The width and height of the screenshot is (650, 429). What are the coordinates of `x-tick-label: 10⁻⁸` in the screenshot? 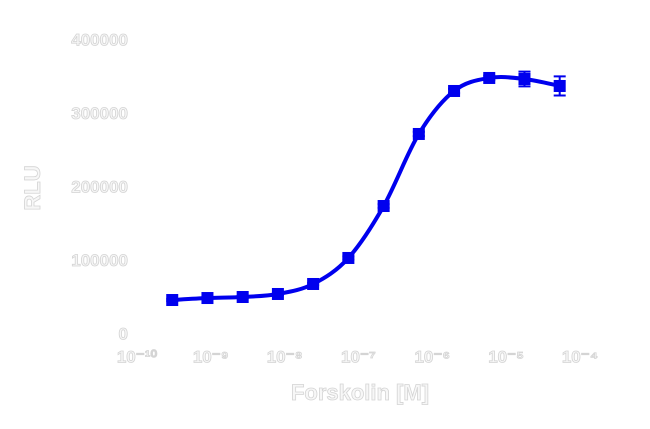 It's located at (285, 356).